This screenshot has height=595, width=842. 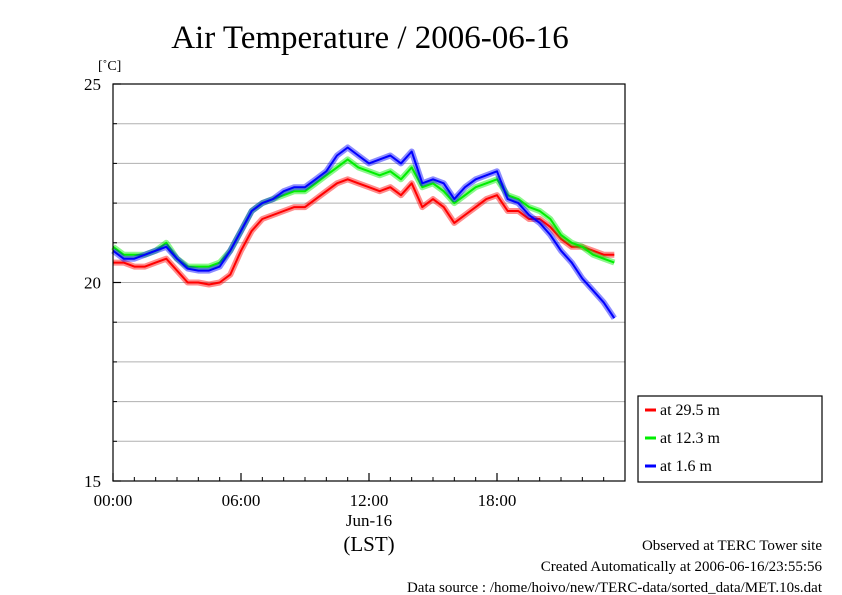 What do you see at coordinates (369, 500) in the screenshot?
I see `x-tick-label: 12:00` at bounding box center [369, 500].